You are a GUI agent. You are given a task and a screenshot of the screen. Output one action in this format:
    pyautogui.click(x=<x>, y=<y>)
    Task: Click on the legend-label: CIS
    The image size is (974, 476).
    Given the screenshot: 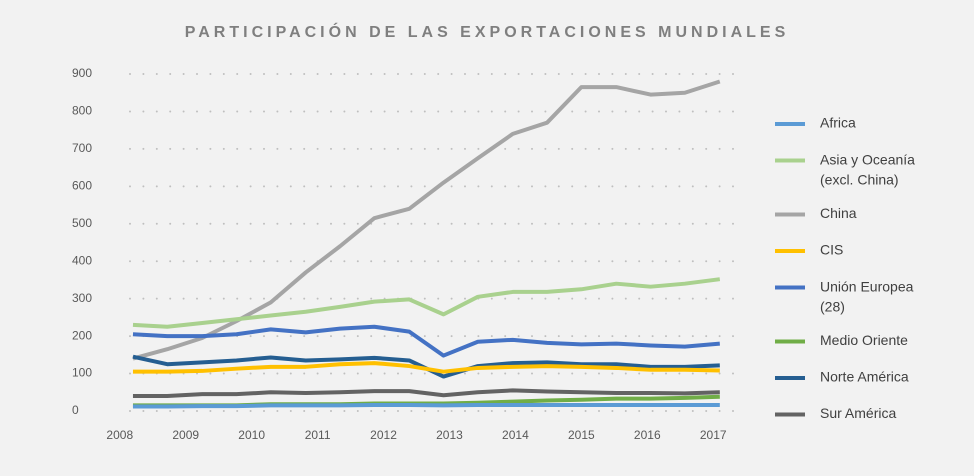 What is the action you would take?
    pyautogui.click(x=831, y=250)
    